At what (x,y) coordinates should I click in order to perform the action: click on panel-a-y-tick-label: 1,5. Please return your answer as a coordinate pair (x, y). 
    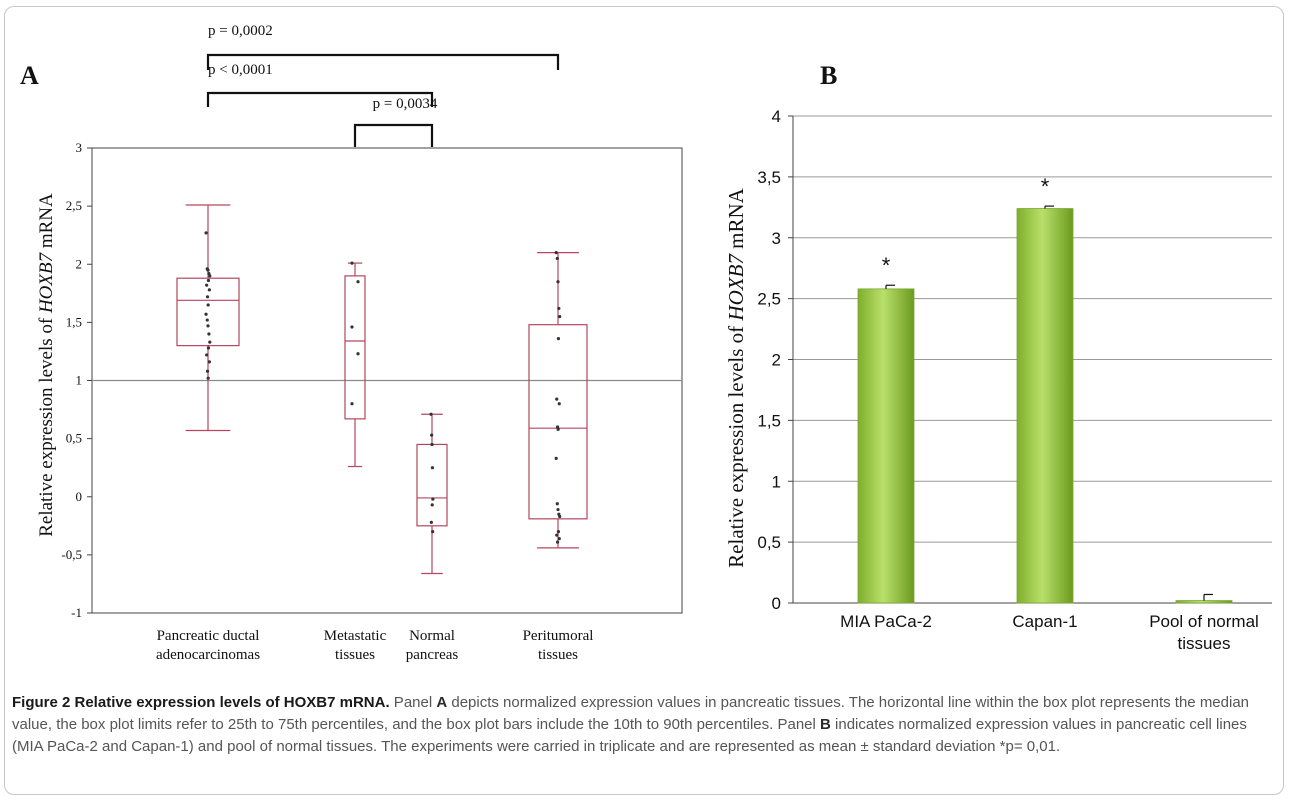
    Looking at the image, I should click on (74, 321).